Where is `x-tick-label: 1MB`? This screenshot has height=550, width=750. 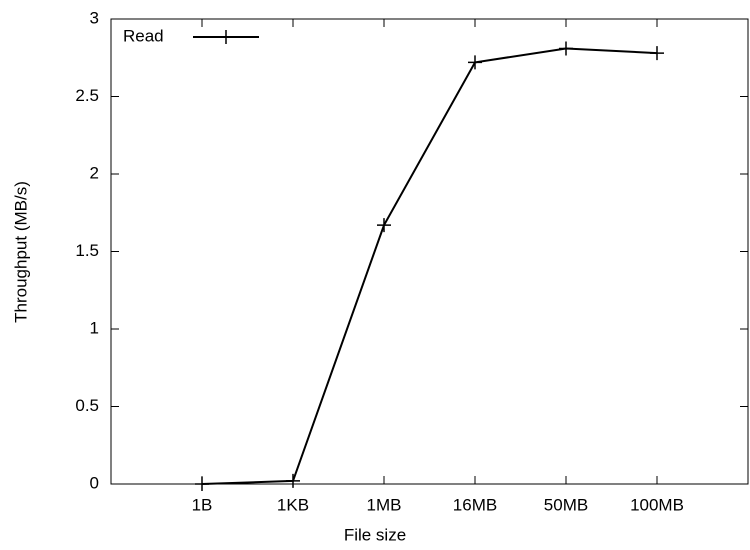
x-tick-label: 1MB is located at coordinates (384, 504).